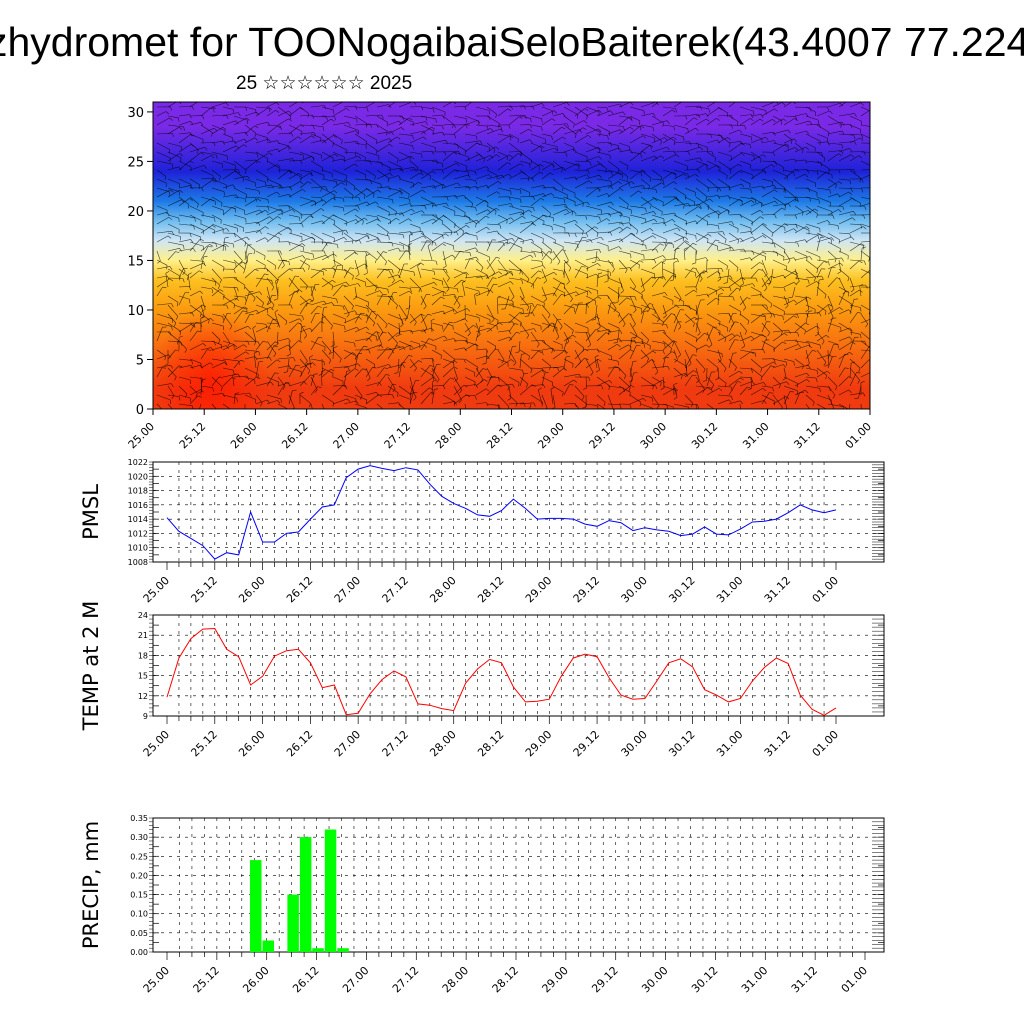 The height and width of the screenshot is (1024, 1024). What do you see at coordinates (211, 359) in the screenshot?
I see `warm-core` at bounding box center [211, 359].